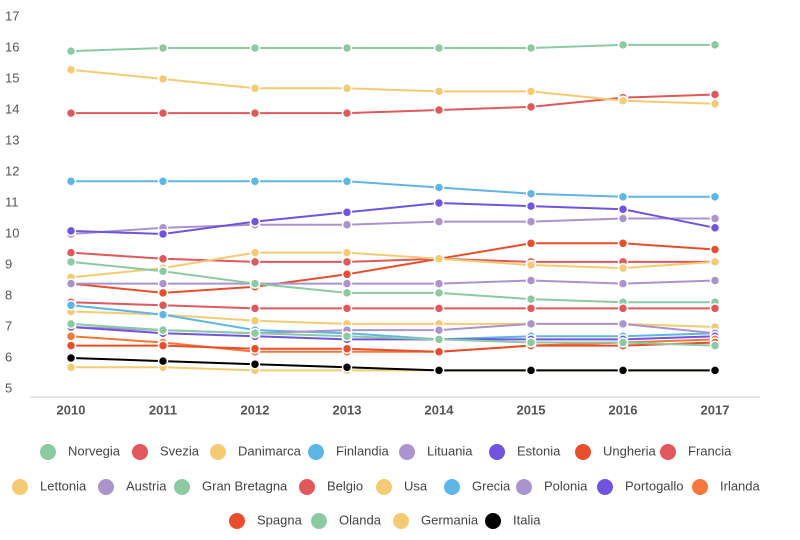  I want to click on x-tick-label: 2016, so click(623, 409).